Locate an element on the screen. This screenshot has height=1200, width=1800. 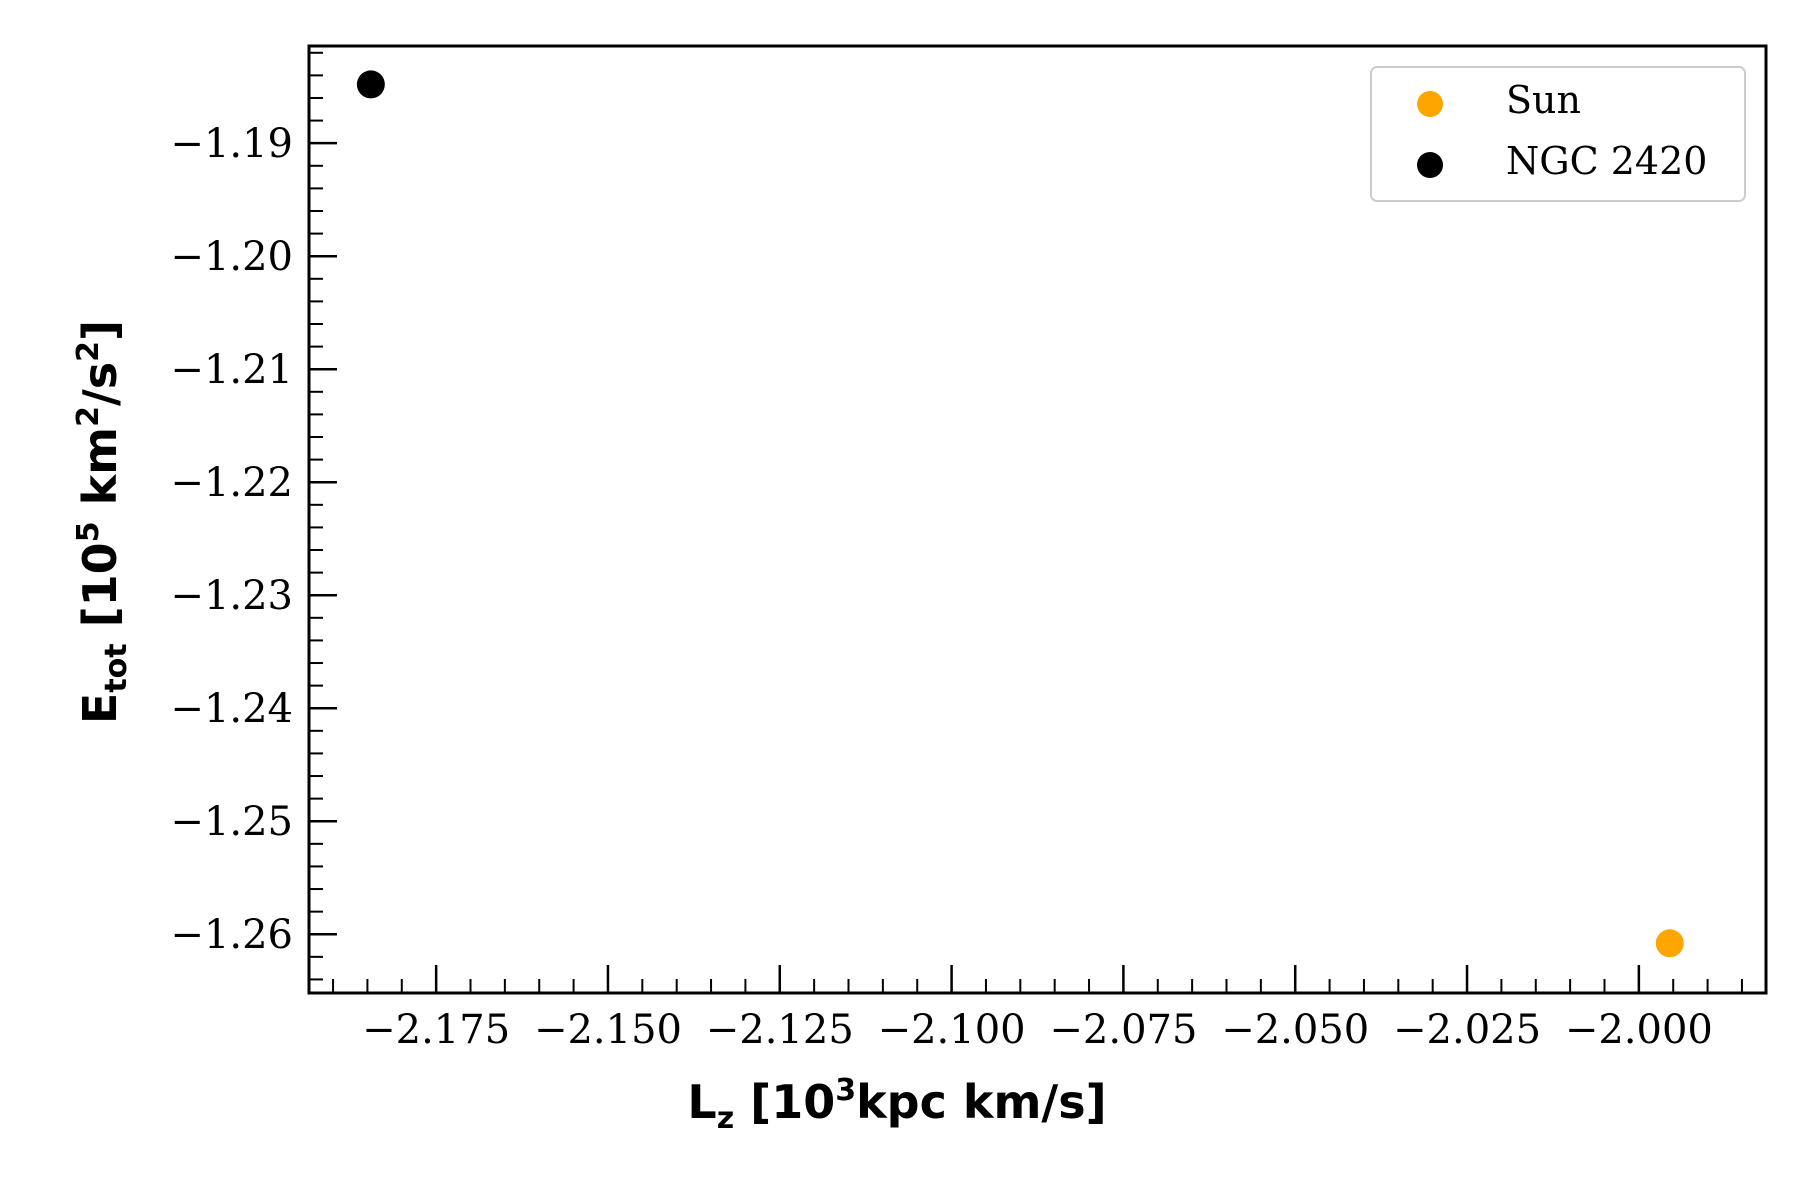
y-tick-label: −1.20 is located at coordinates (231, 257).